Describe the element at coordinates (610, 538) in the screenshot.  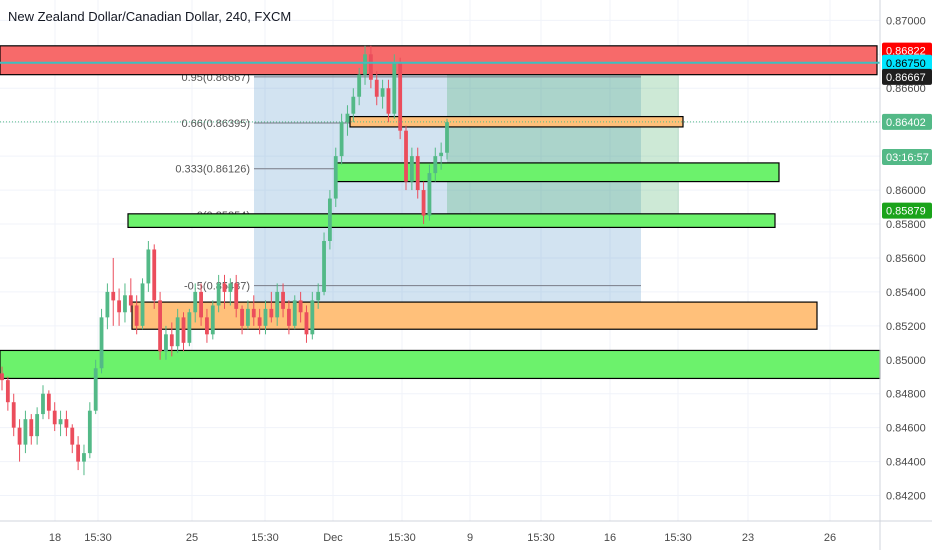
I see `x-tick-label: 16` at that location.